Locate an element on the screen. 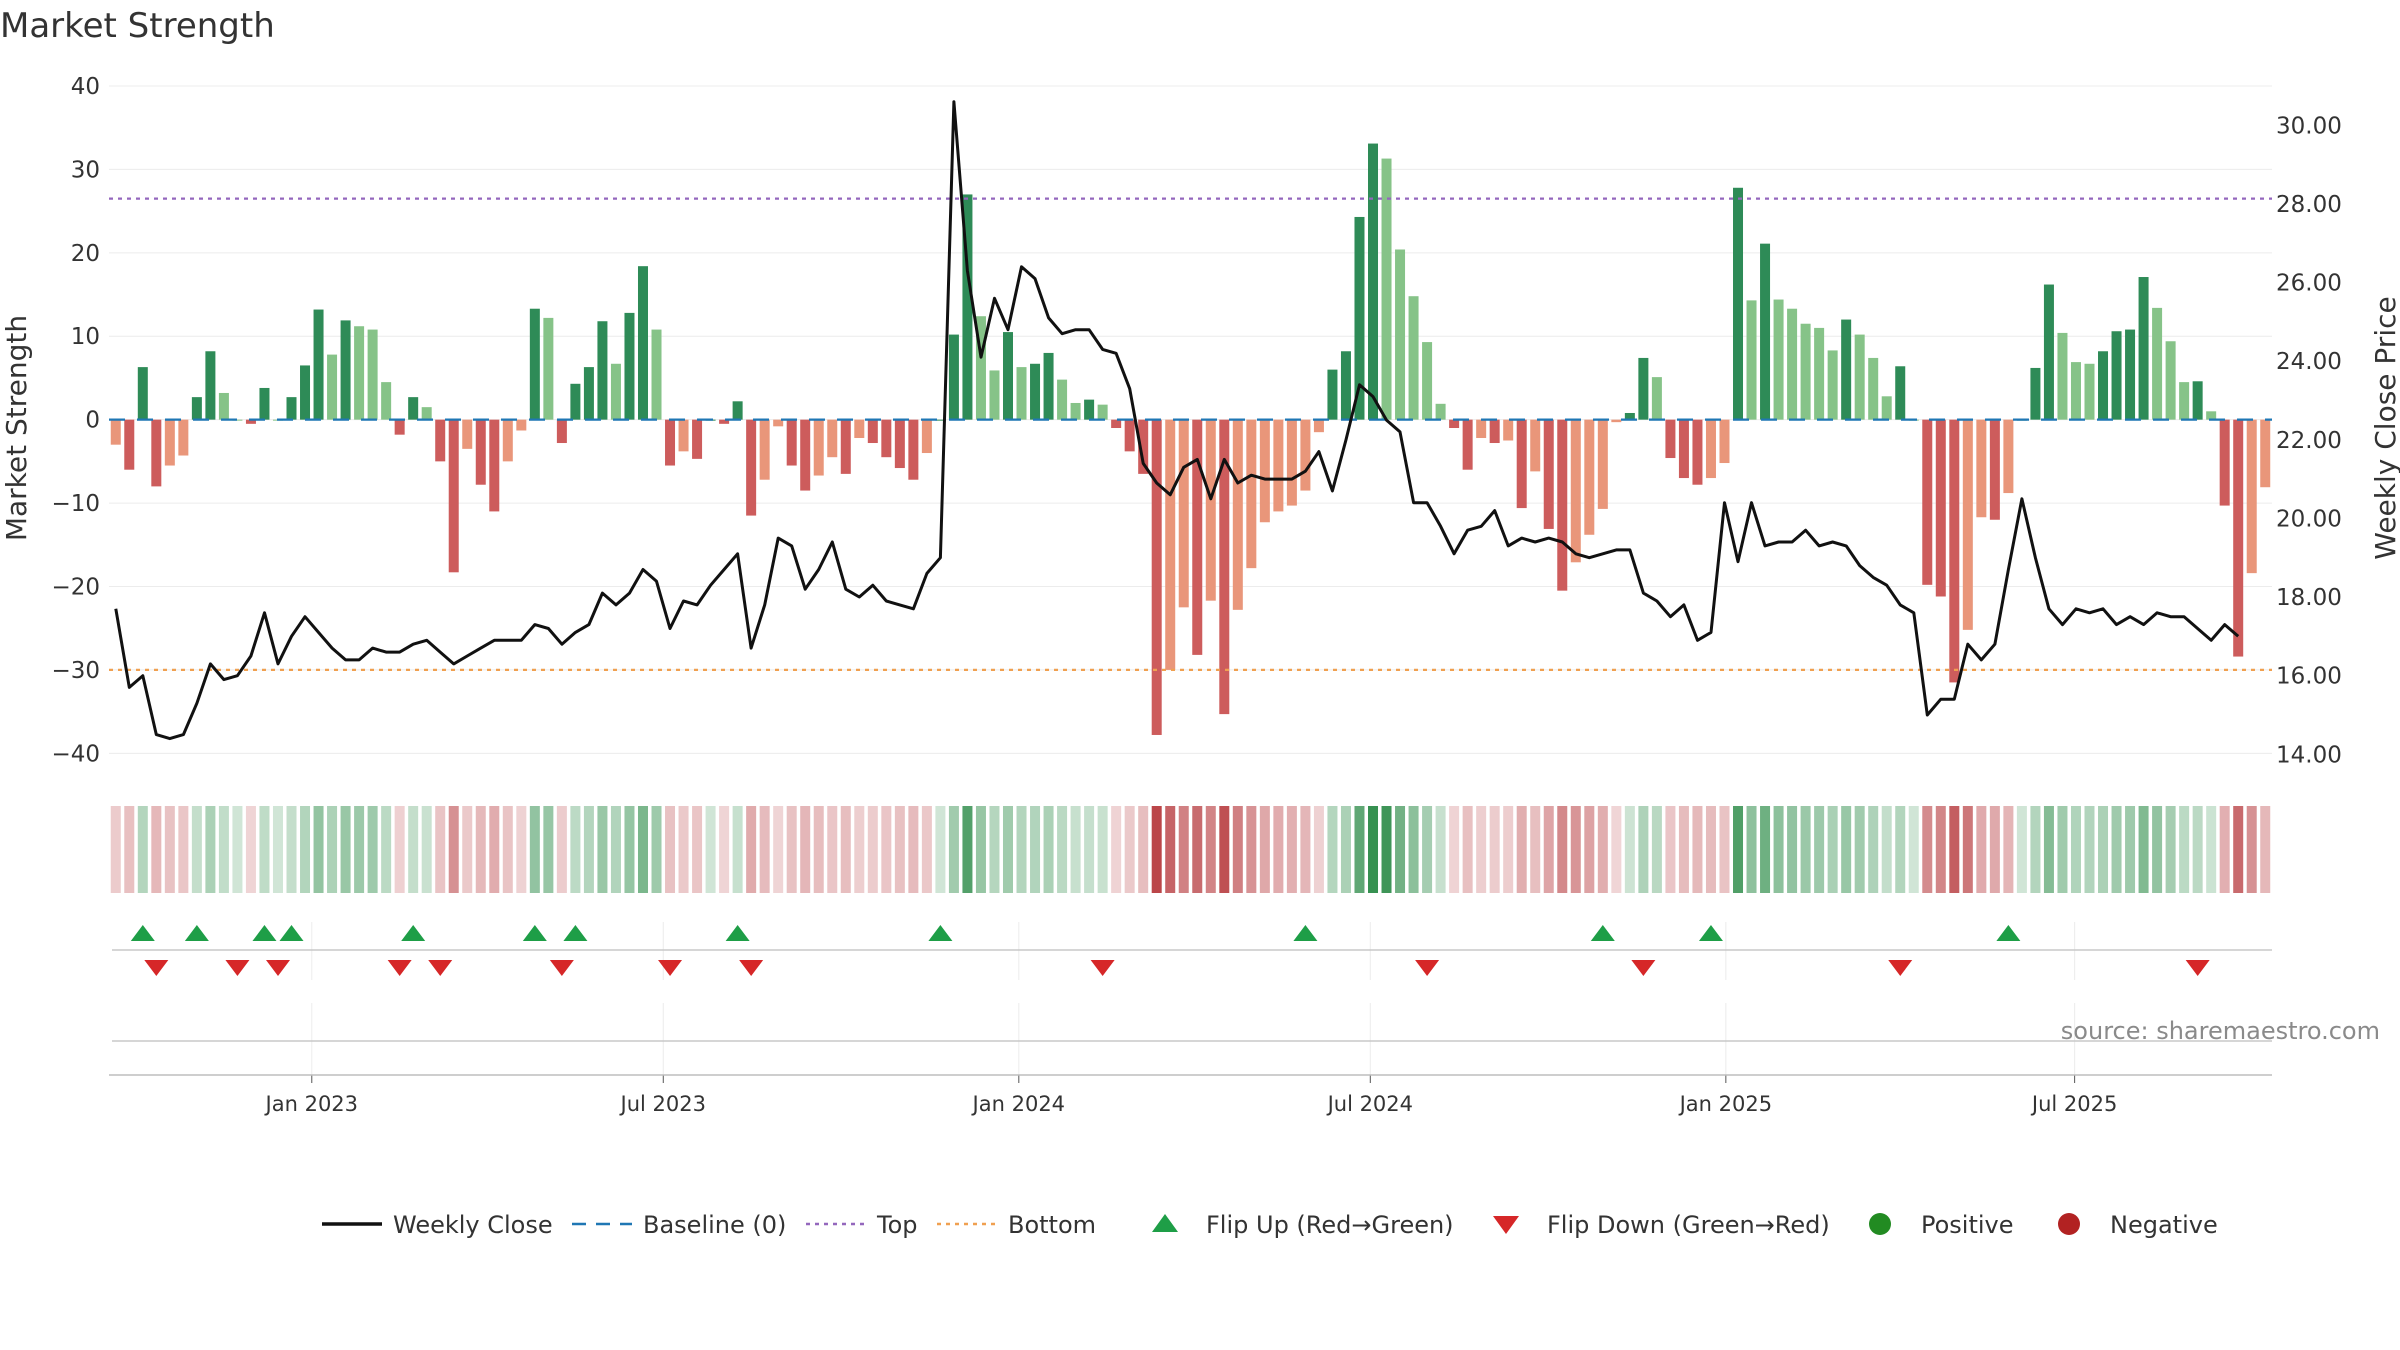 The width and height of the screenshot is (2400, 1350). y-tick-label: 30 is located at coordinates (85, 170).